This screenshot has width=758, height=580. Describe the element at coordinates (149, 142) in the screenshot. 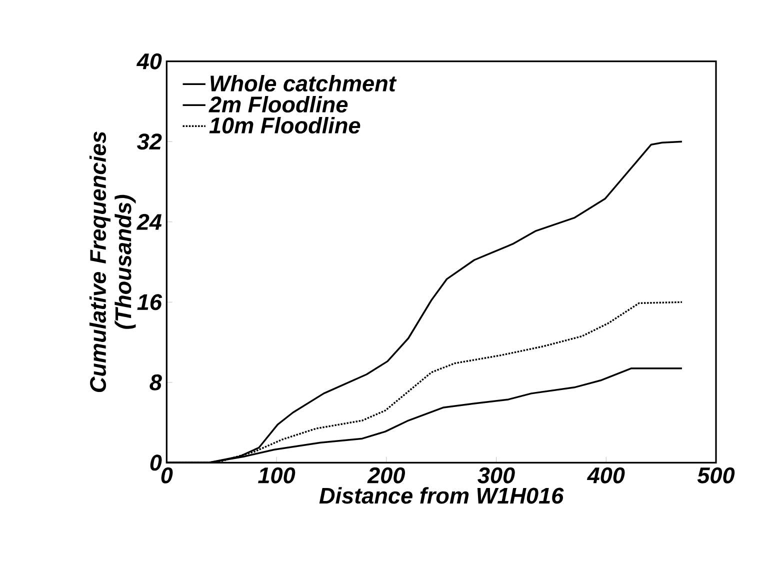

I see `y-tick-label: 32` at that location.